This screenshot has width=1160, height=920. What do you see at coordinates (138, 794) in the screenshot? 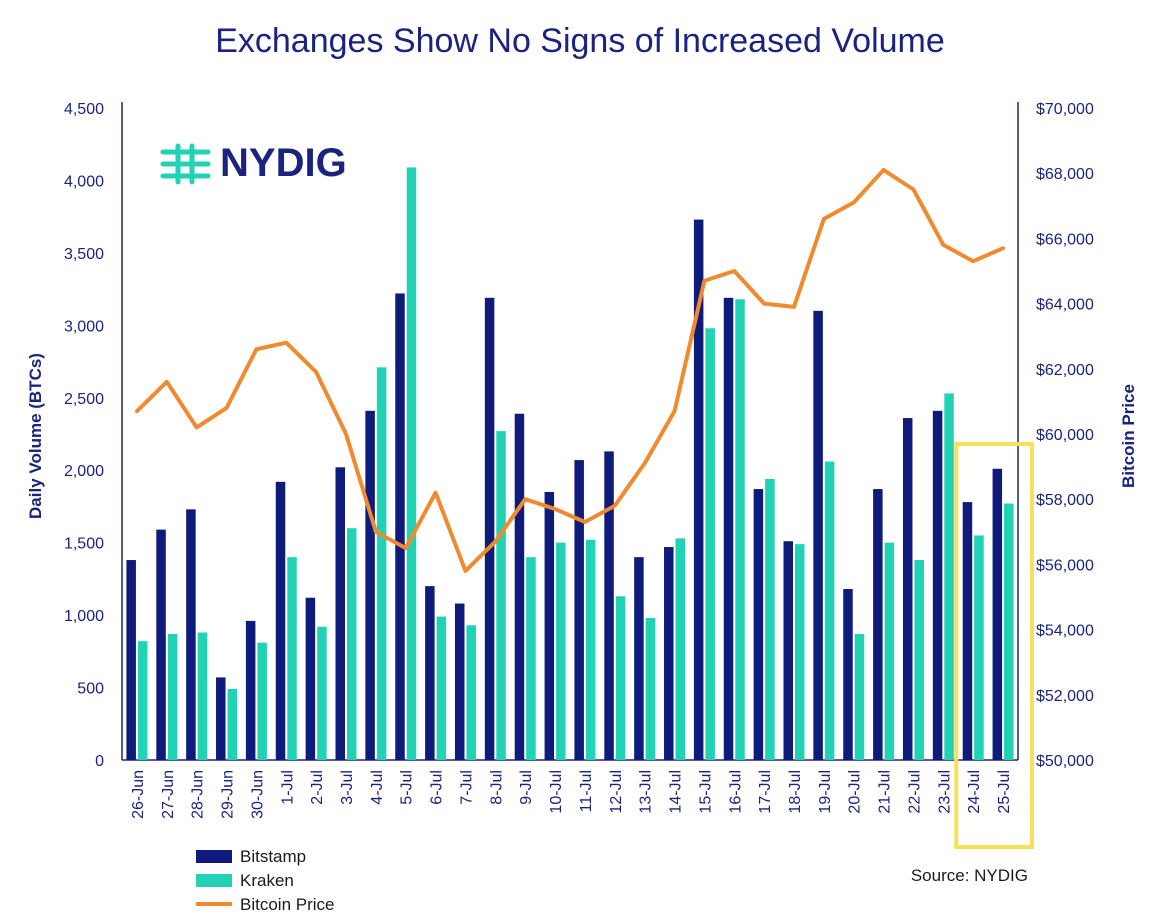
I see `x-tick-label: 26-Jun` at bounding box center [138, 794].